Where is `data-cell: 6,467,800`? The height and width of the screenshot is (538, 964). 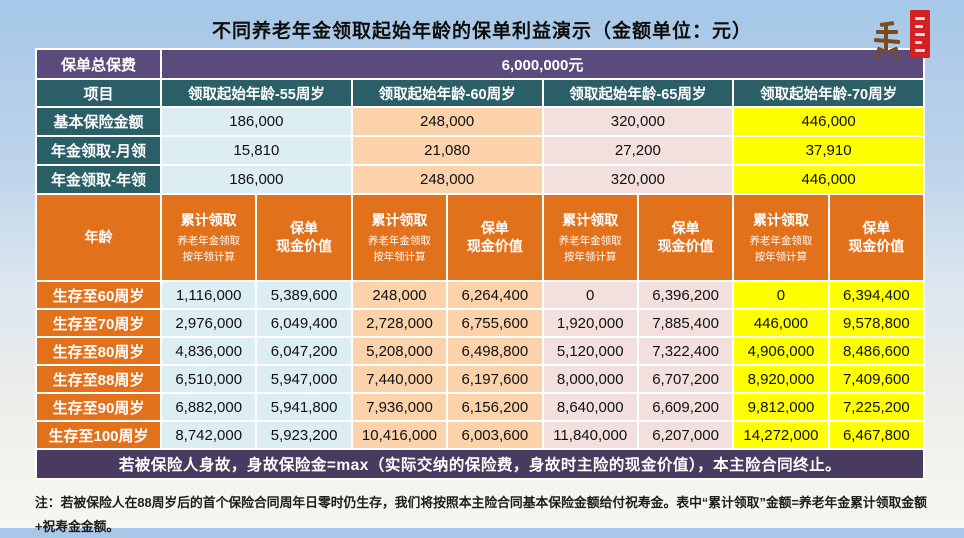
data-cell: 6,467,800 is located at coordinates (876, 435).